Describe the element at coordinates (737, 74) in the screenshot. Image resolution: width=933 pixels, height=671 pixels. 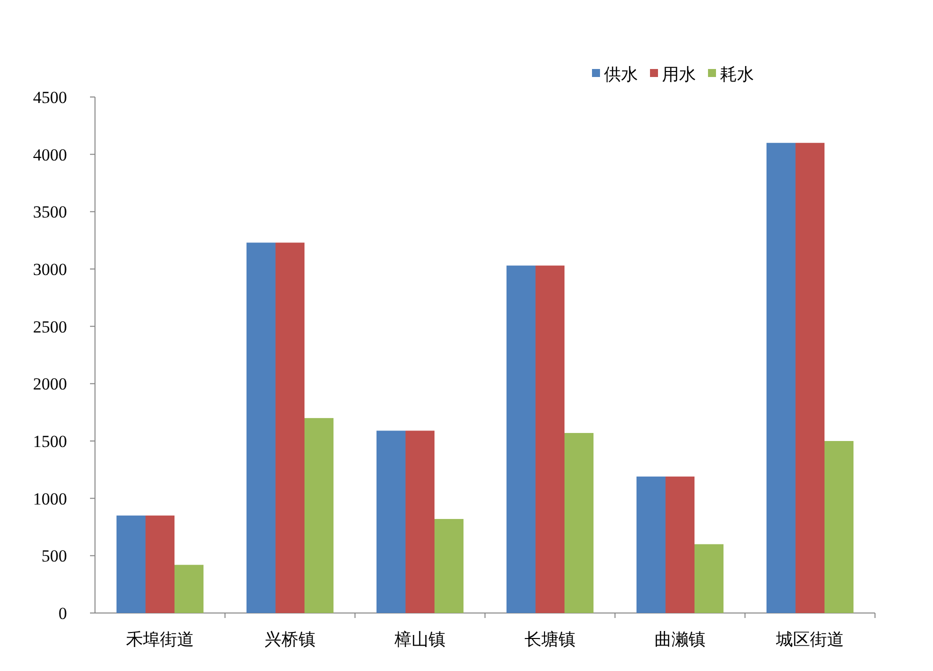
I see `legend-label: 耗水` at that location.